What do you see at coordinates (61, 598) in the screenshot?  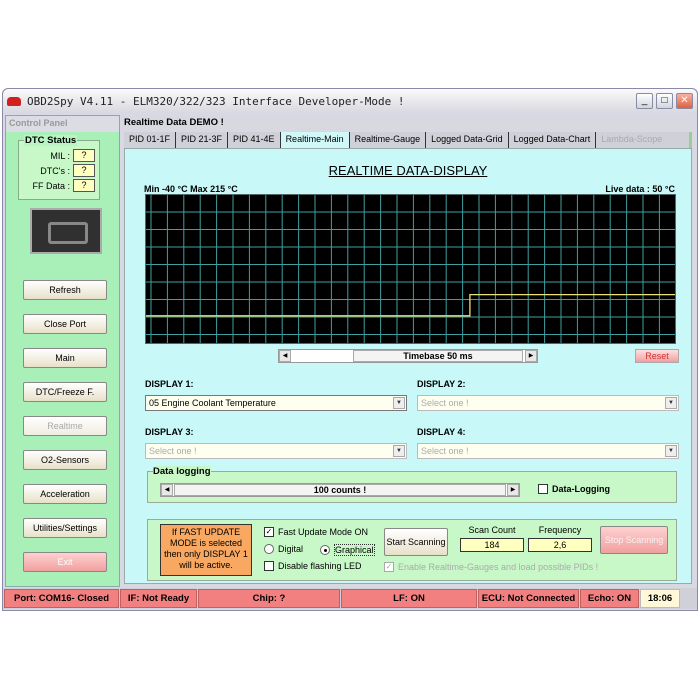 I see `status-port: Port: COM16- Closed` at bounding box center [61, 598].